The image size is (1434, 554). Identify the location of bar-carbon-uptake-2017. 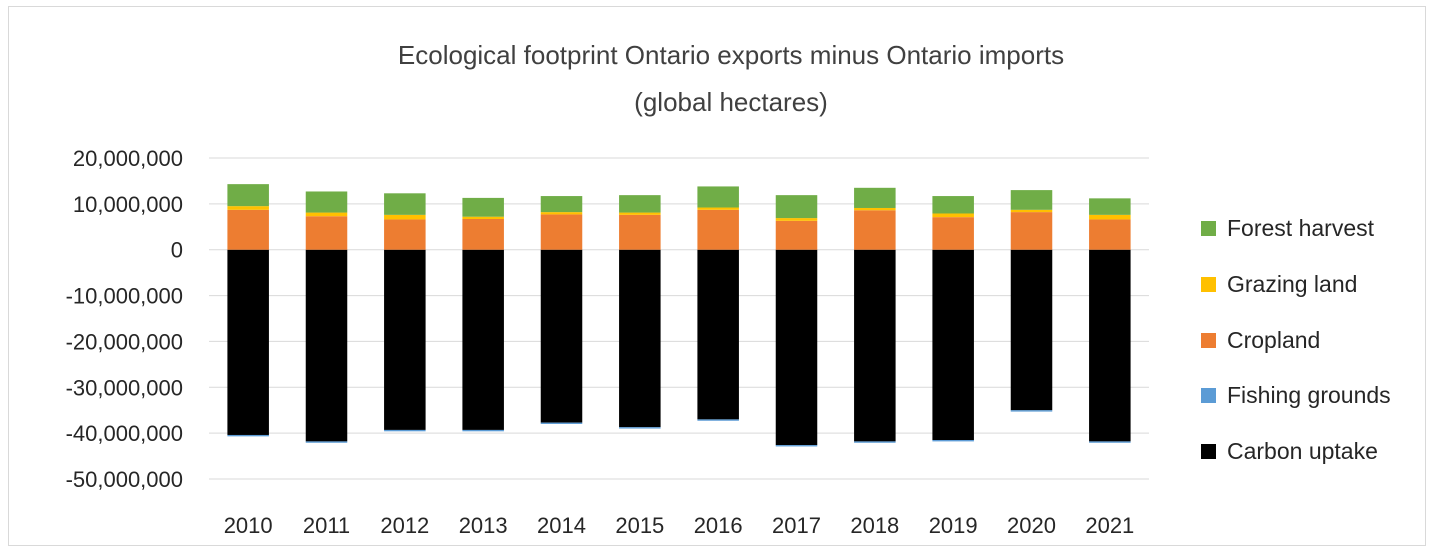
(796, 347).